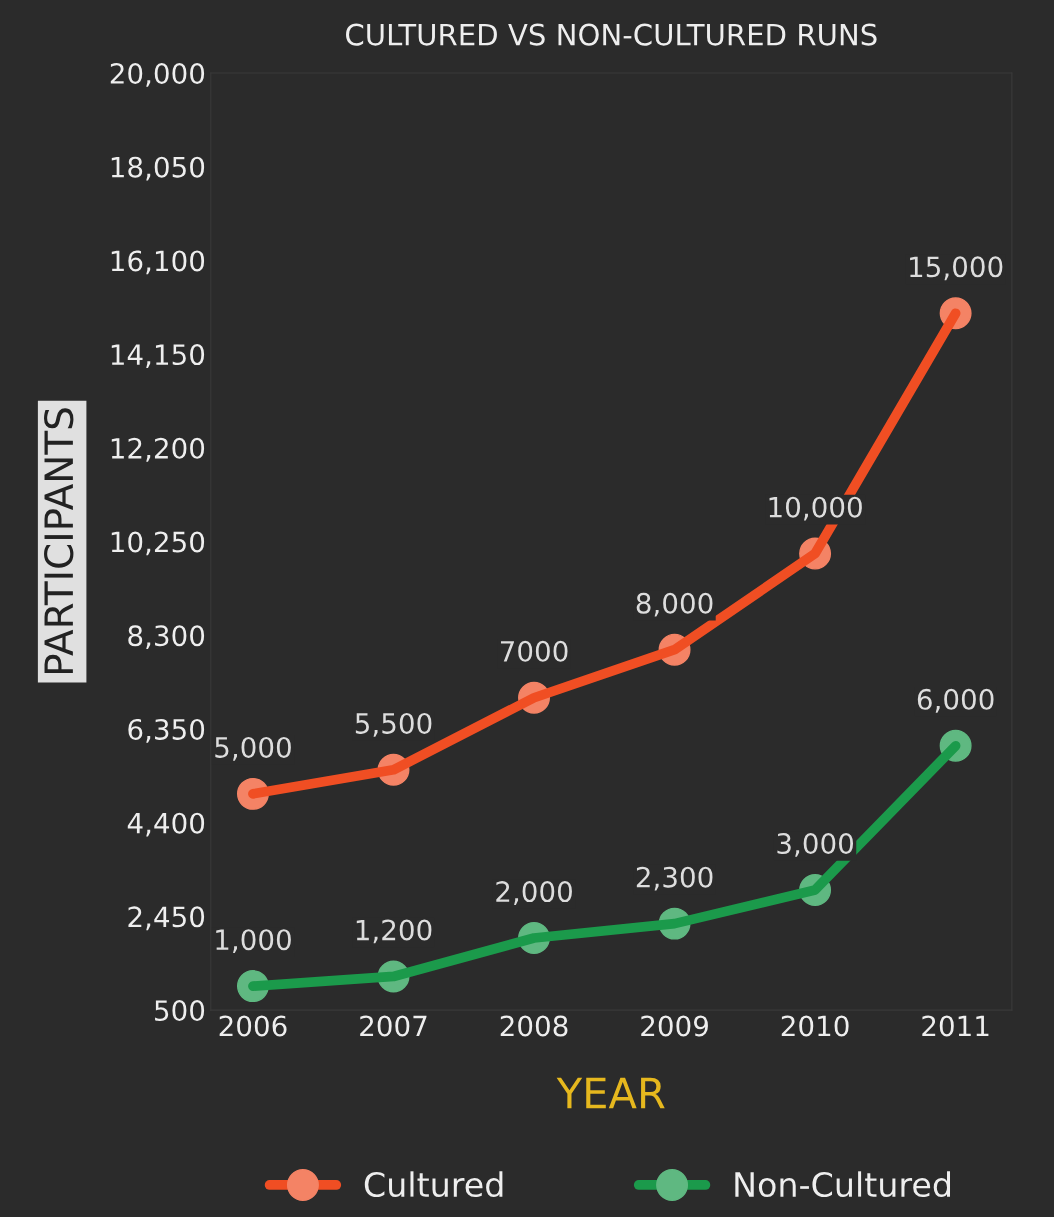 This screenshot has height=1217, width=1054. What do you see at coordinates (611, 34) in the screenshot?
I see `chart-title: CULTURED VS NON-CULTURED RUNS` at bounding box center [611, 34].